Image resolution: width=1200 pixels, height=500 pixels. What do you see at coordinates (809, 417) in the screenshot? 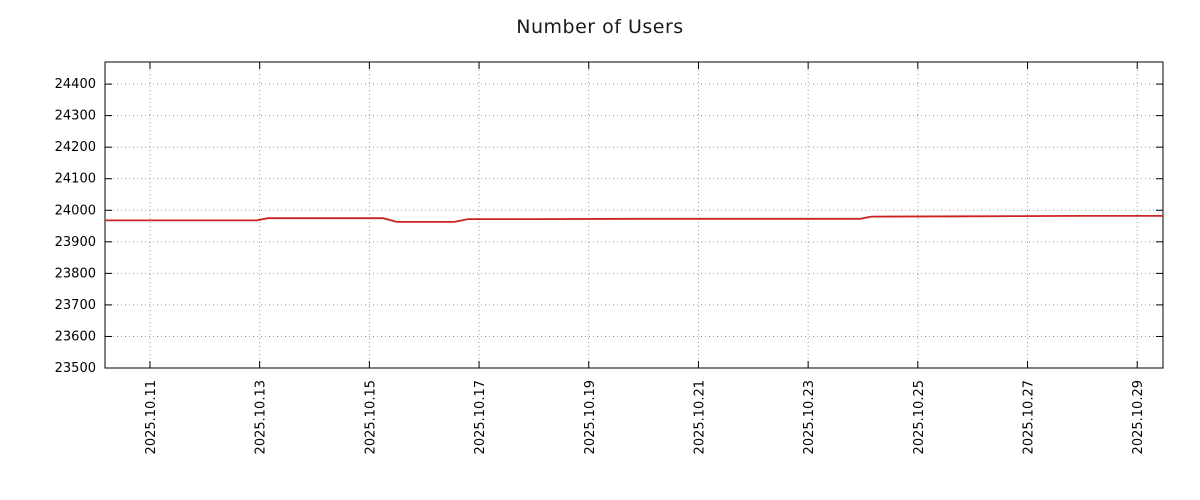
I see `x-tick-label: 2025.10.23` at bounding box center [809, 417].